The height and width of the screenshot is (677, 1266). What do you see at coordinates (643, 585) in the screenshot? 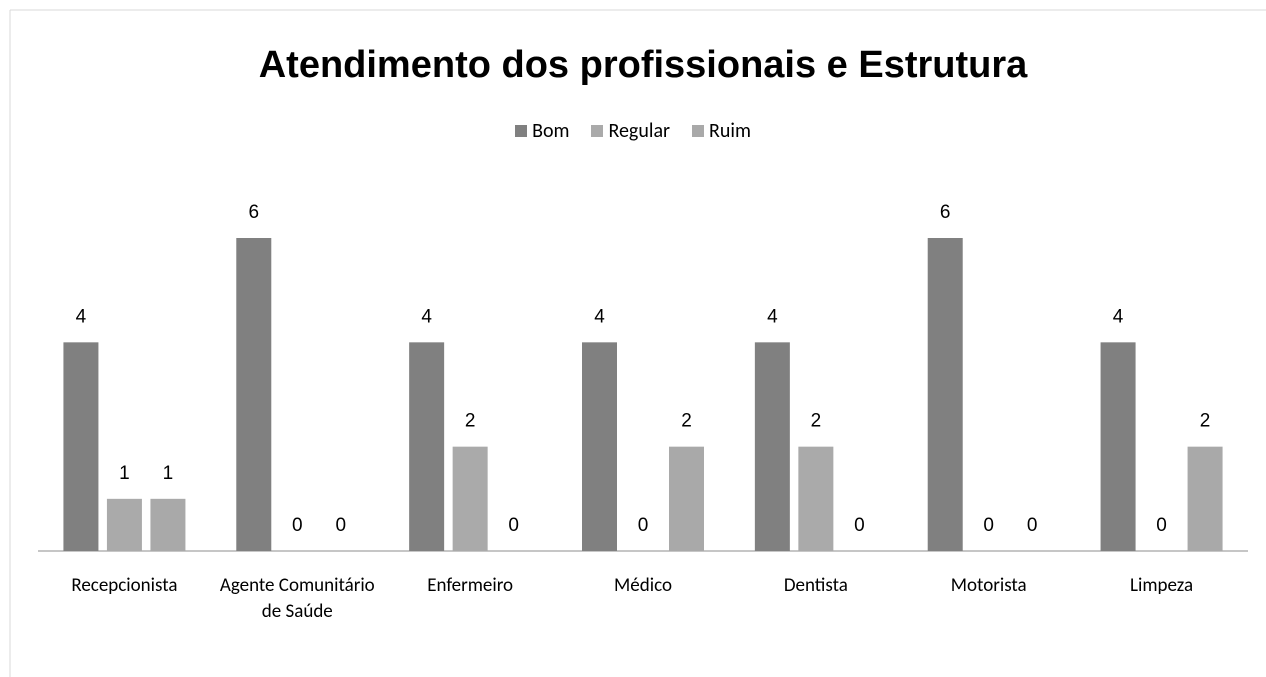
I see `x-tick-label: Médico` at bounding box center [643, 585].